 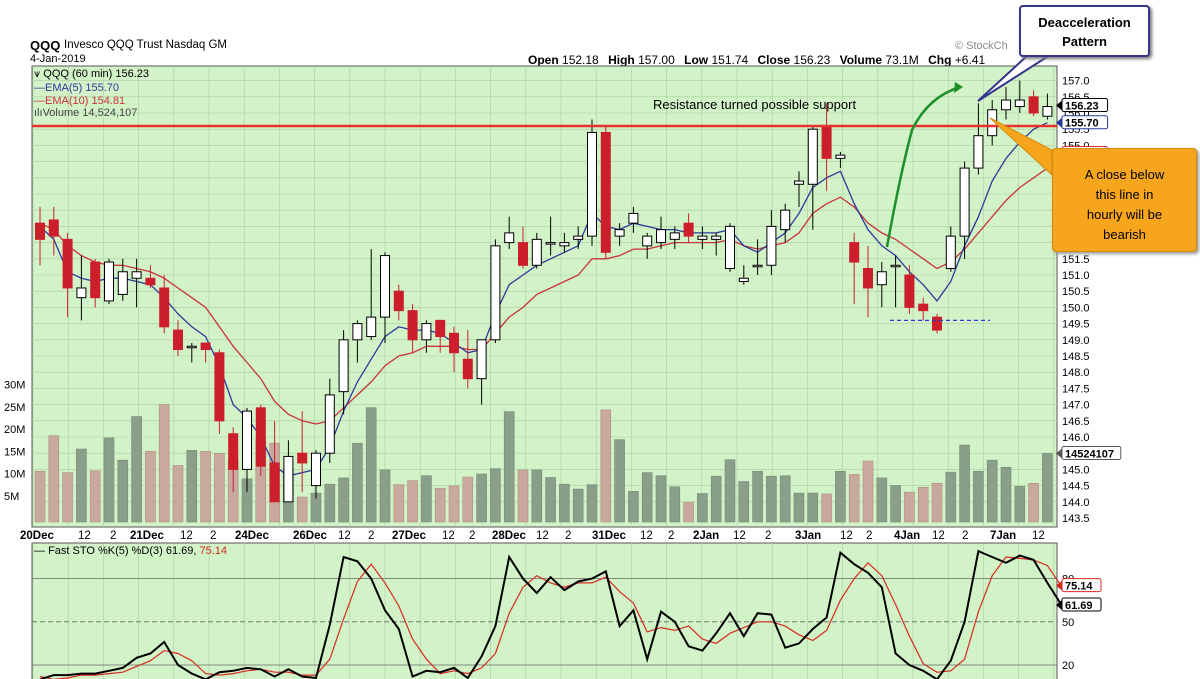 I want to click on callout-top-line-2: Pattern, so click(x=1084, y=41).